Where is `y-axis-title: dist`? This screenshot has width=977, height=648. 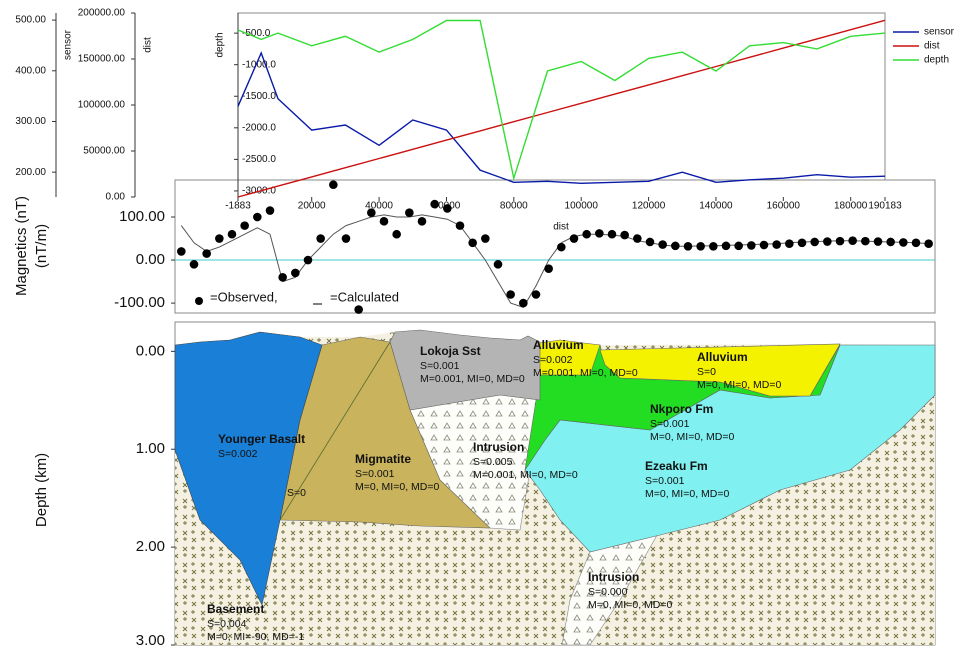
y-axis-title: dist is located at coordinates (148, 45).